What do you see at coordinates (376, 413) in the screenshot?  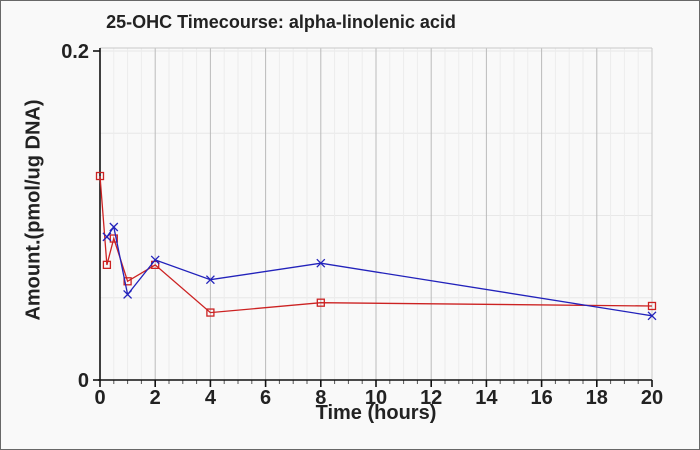 I see `x-axis-label: Time (hours)` at bounding box center [376, 413].